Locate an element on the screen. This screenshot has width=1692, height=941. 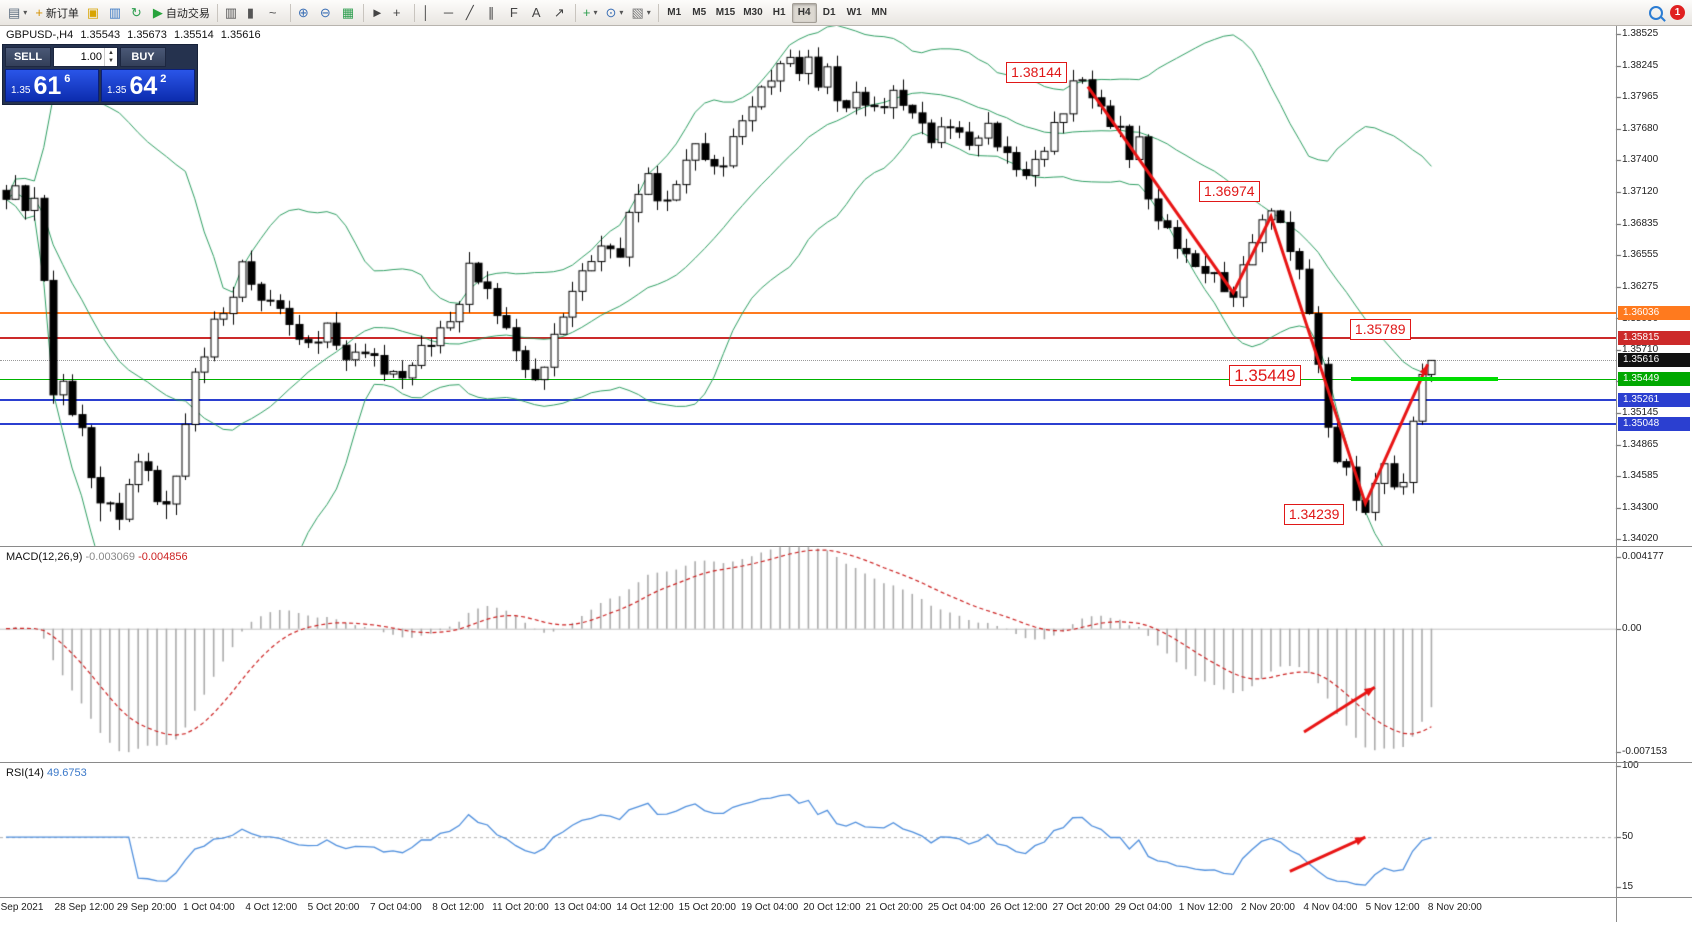
indicators-button: + ▾ is located at coordinates (590, 13).